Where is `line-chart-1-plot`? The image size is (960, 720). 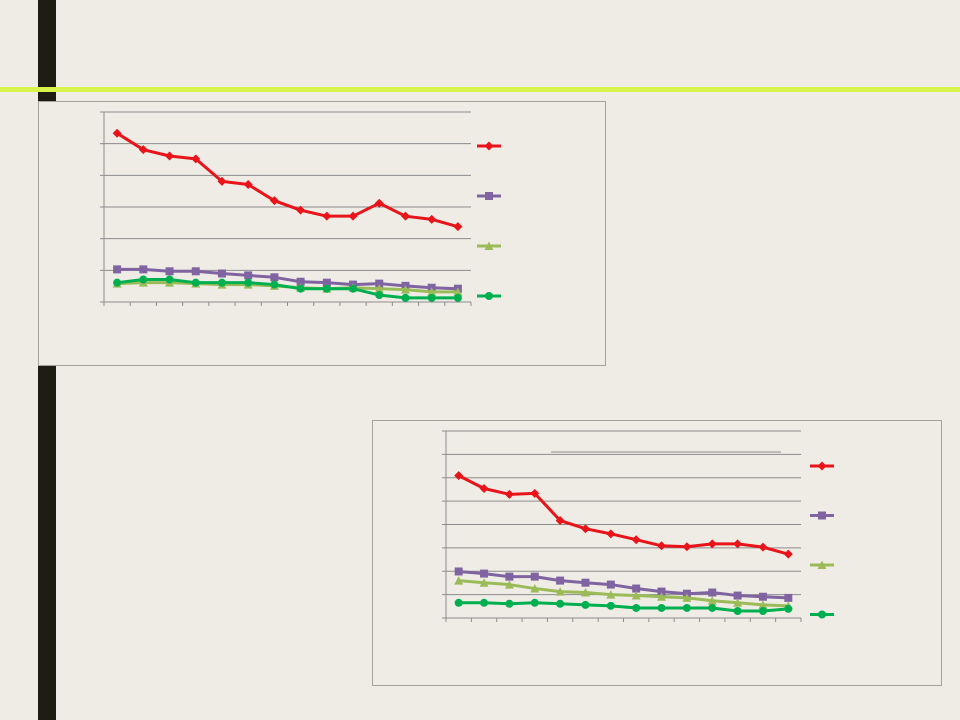 line-chart-1-plot is located at coordinates (300, 208).